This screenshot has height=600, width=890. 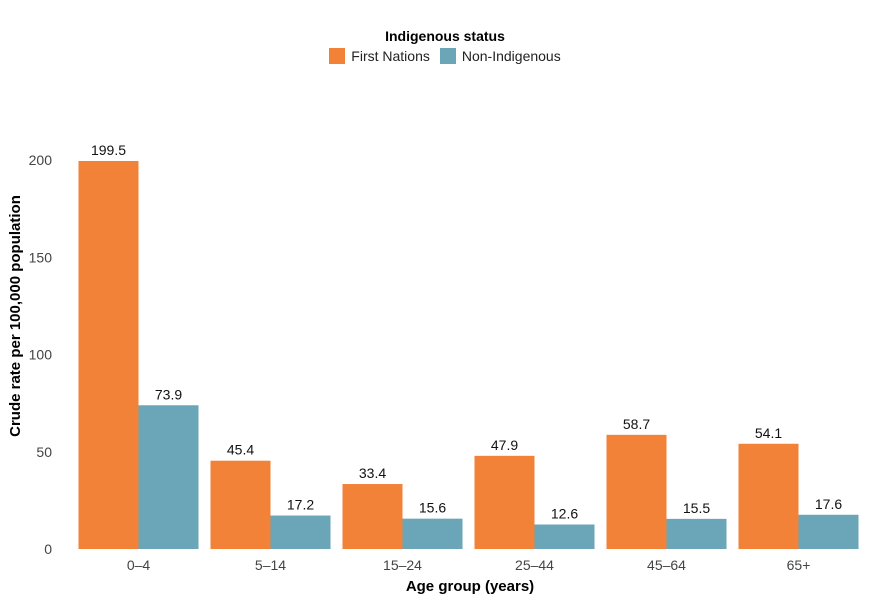 I want to click on data-label: 58.7, so click(x=636, y=424).